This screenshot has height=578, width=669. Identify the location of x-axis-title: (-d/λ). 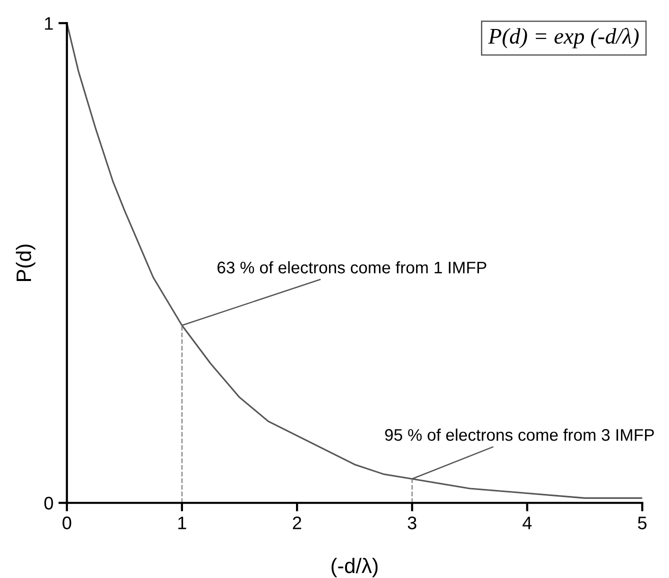
(355, 568).